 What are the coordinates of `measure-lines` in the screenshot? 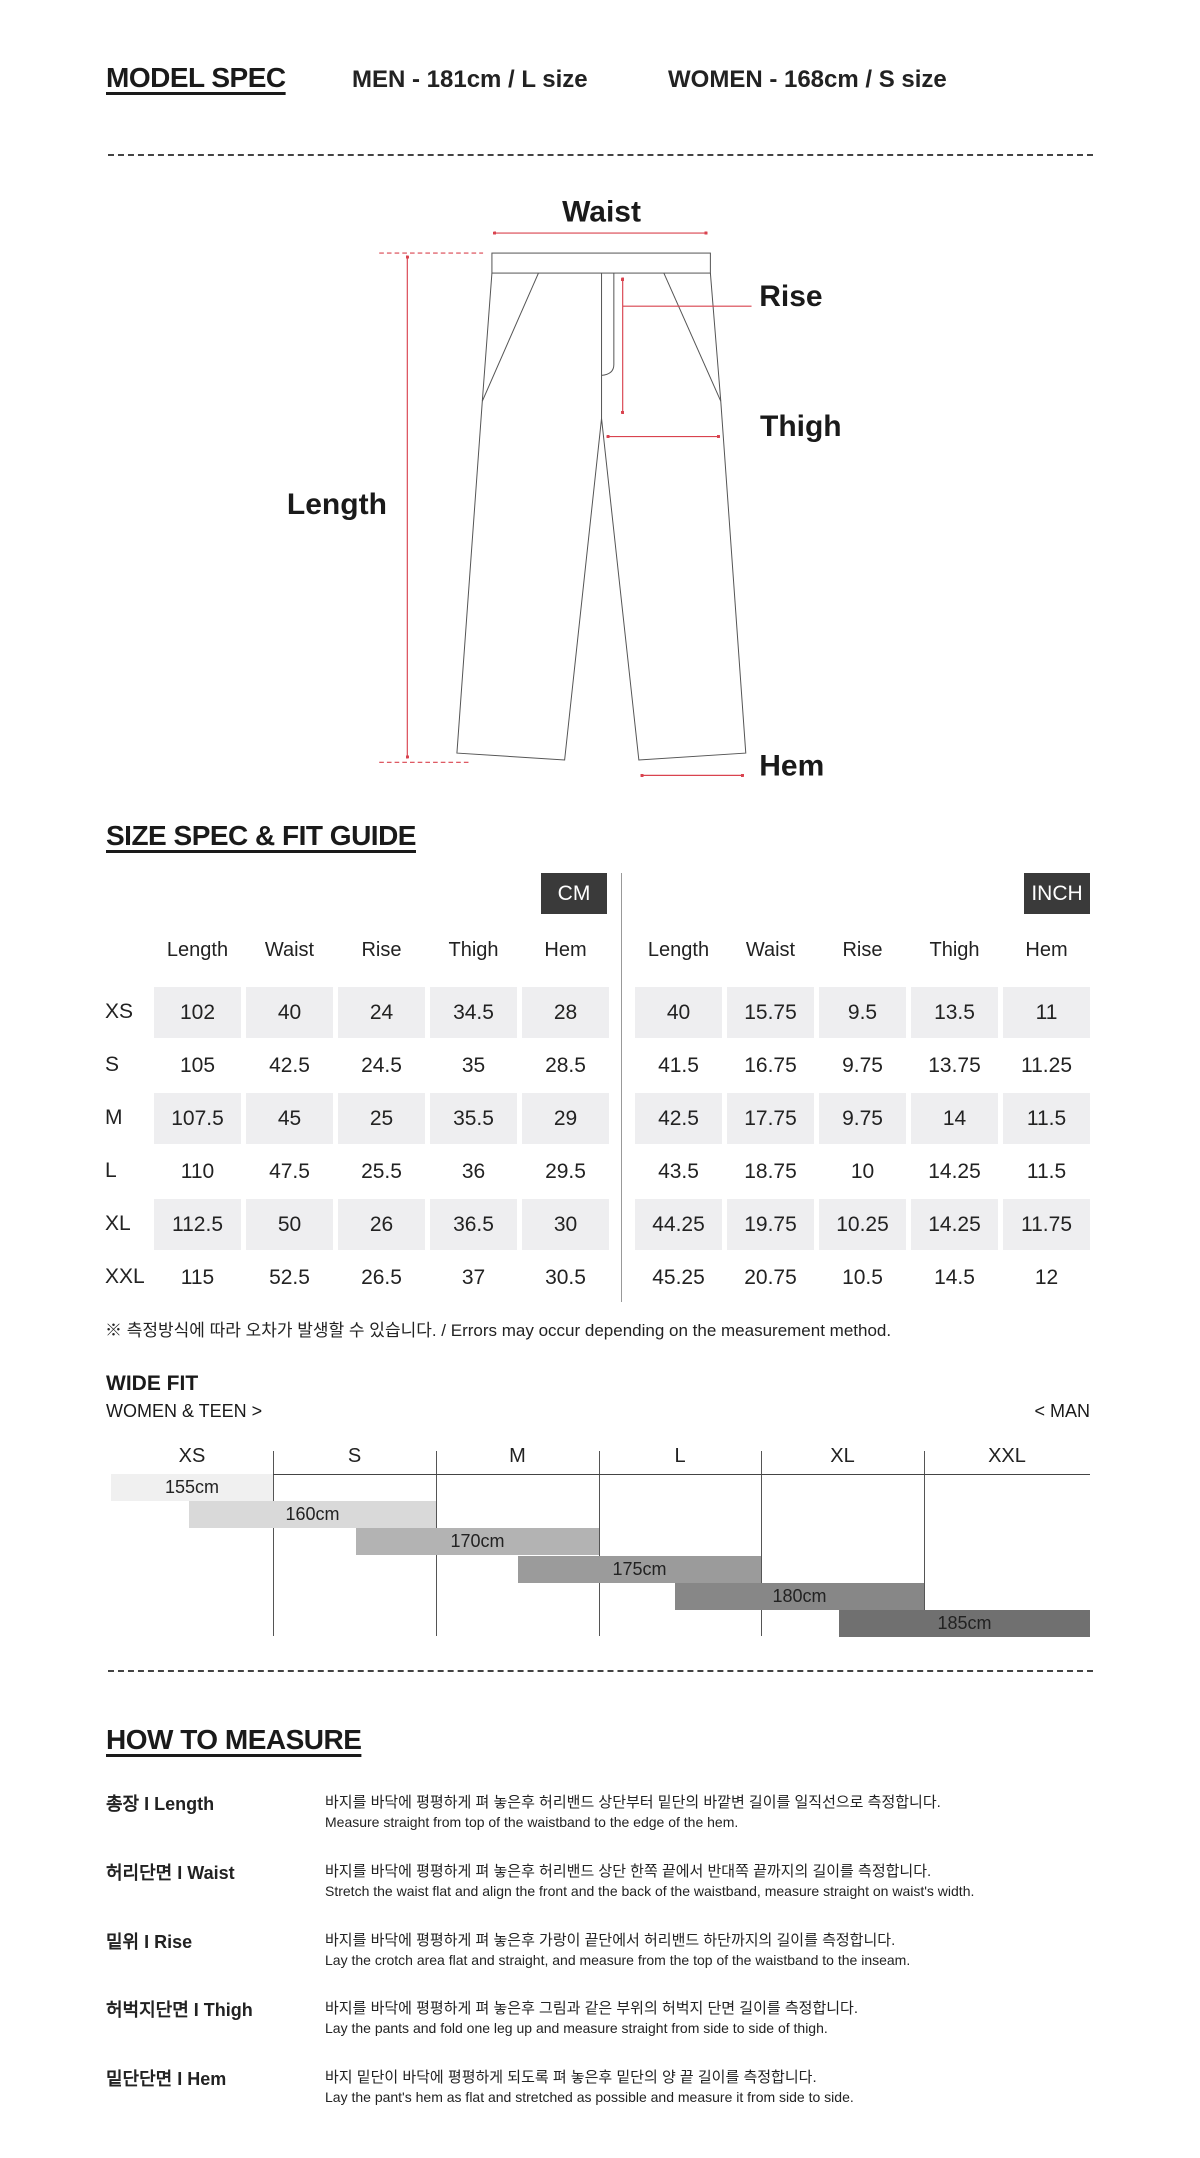 It's located at (565, 504).